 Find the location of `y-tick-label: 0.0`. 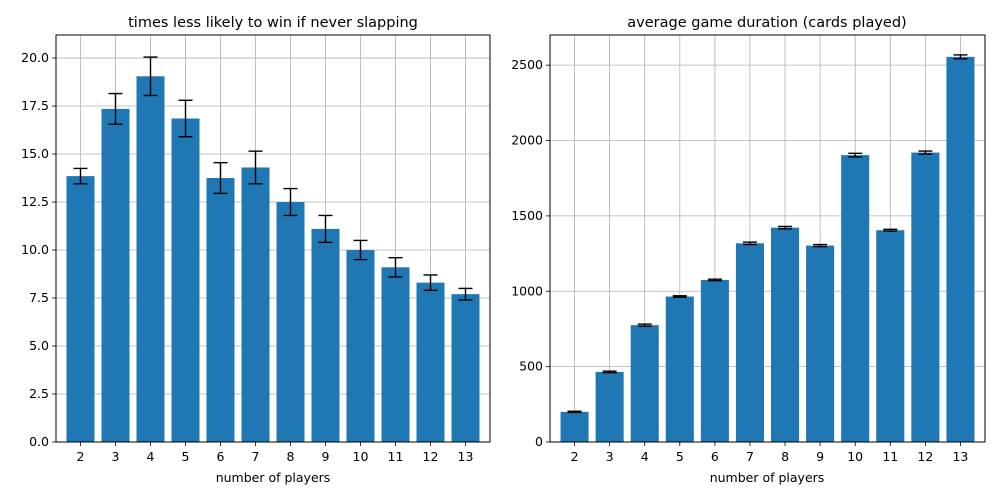

y-tick-label: 0.0 is located at coordinates (39, 441).